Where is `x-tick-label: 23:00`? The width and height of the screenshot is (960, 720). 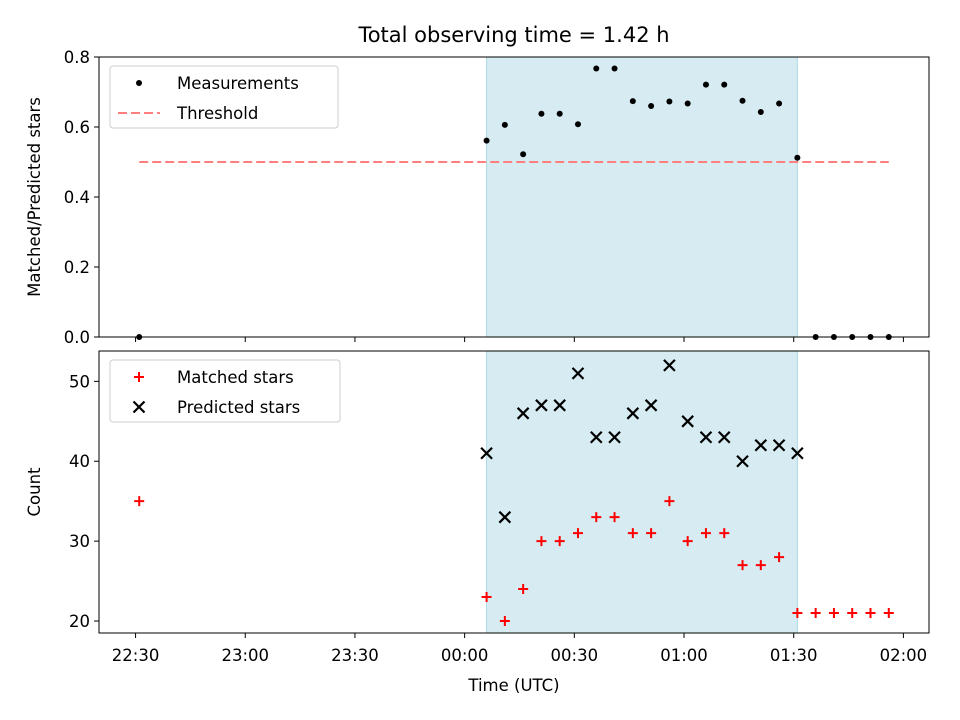 x-tick-label: 23:00 is located at coordinates (245, 655).